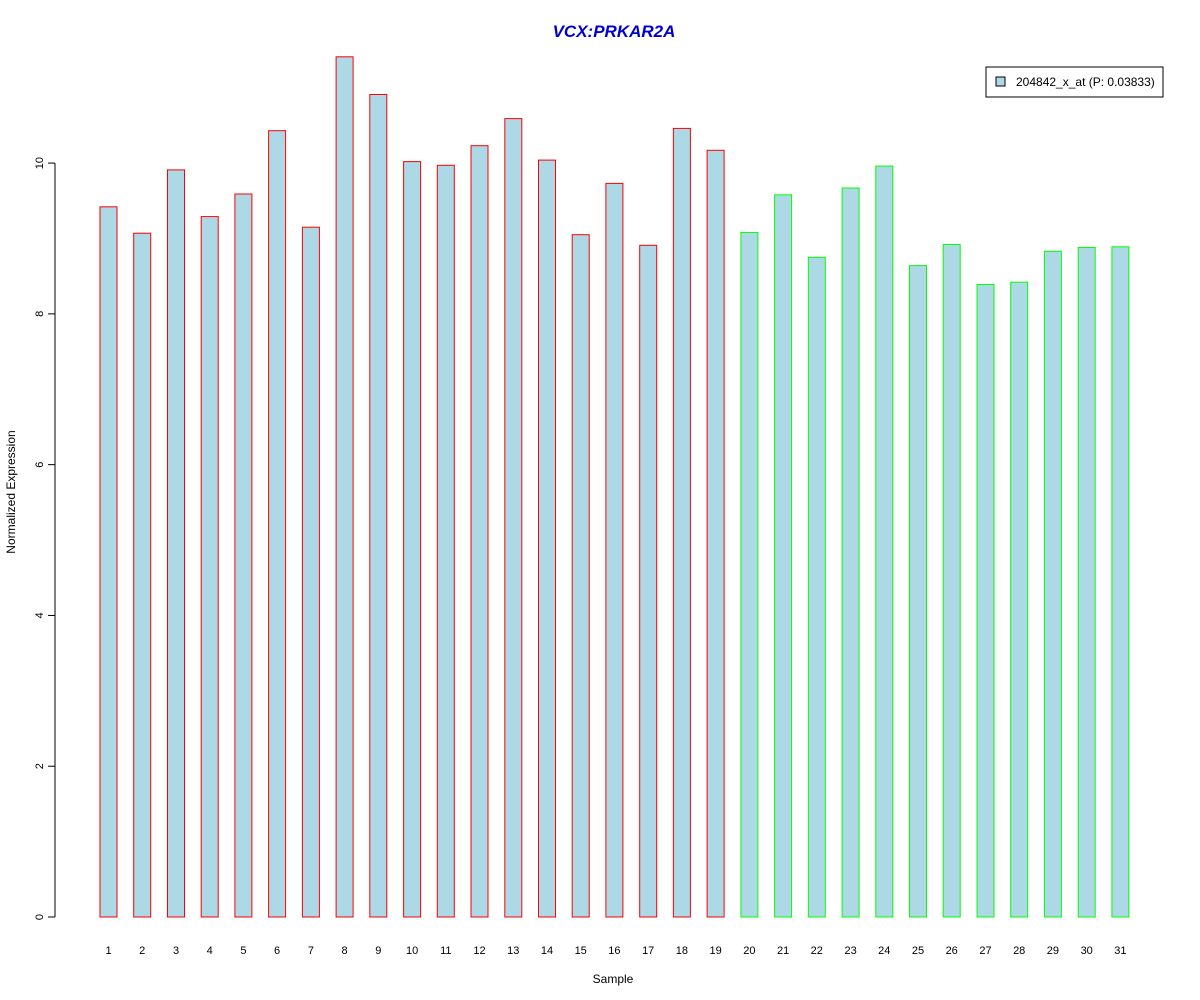 This screenshot has width=1200, height=1000. What do you see at coordinates (1000, 81) in the screenshot?
I see `legend-swatch` at bounding box center [1000, 81].